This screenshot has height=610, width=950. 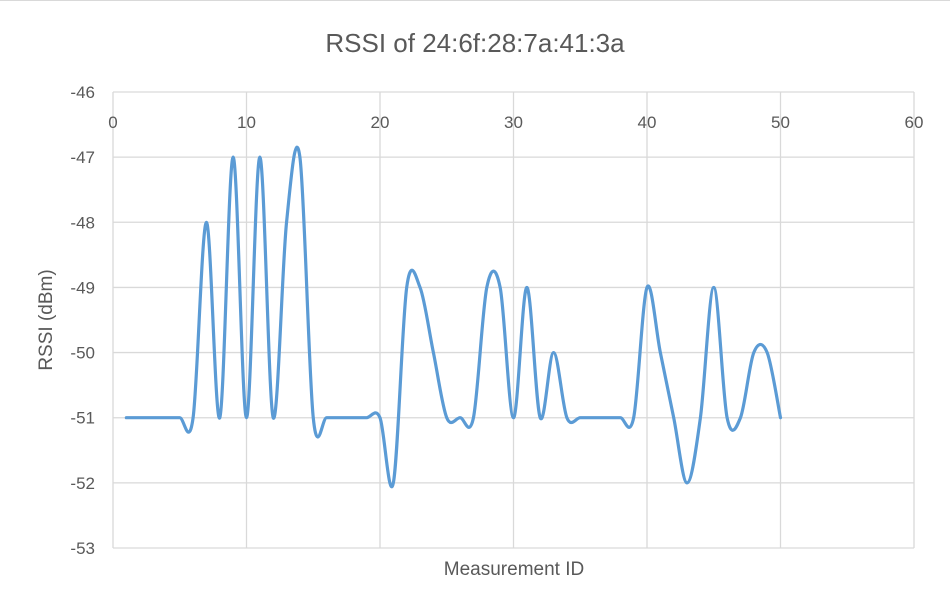 What do you see at coordinates (82, 418) in the screenshot?
I see `y-tick-label: -51` at bounding box center [82, 418].